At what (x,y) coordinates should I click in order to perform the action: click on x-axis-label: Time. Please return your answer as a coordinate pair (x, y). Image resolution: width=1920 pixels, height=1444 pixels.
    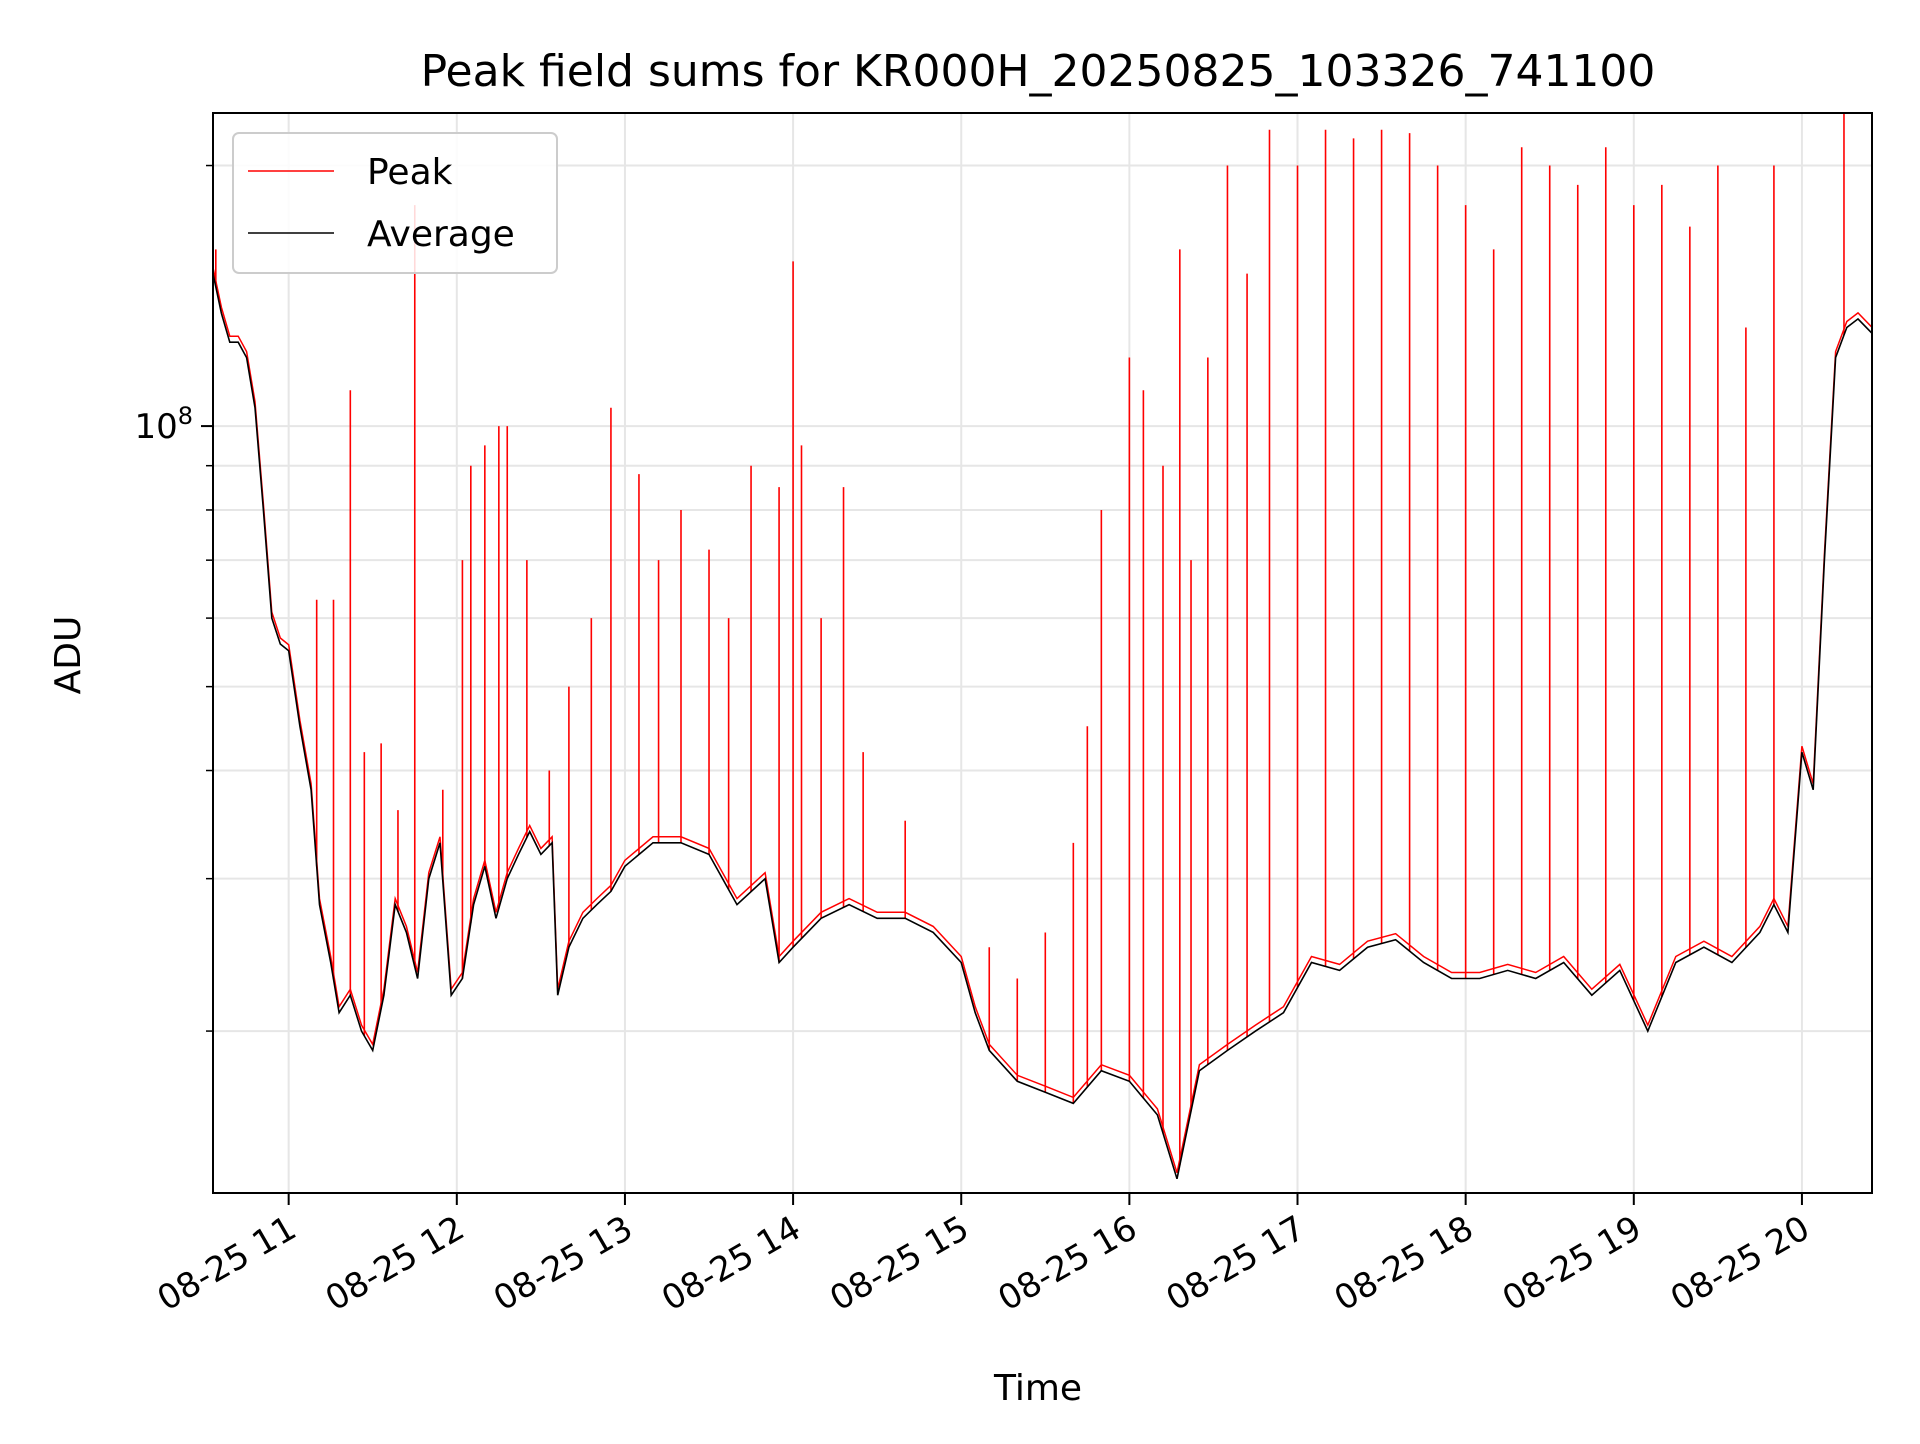
    Looking at the image, I should click on (1037, 1388).